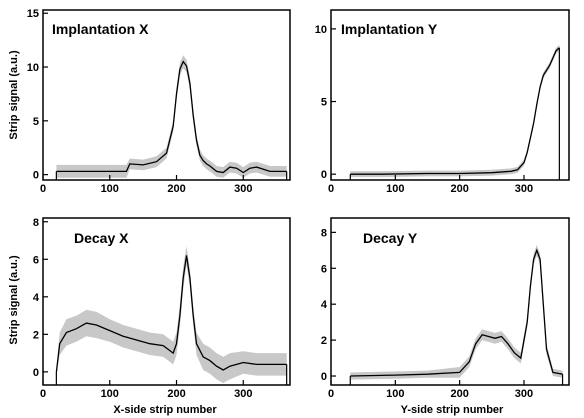  I want to click on panel-title: Implantation X, so click(100, 29).